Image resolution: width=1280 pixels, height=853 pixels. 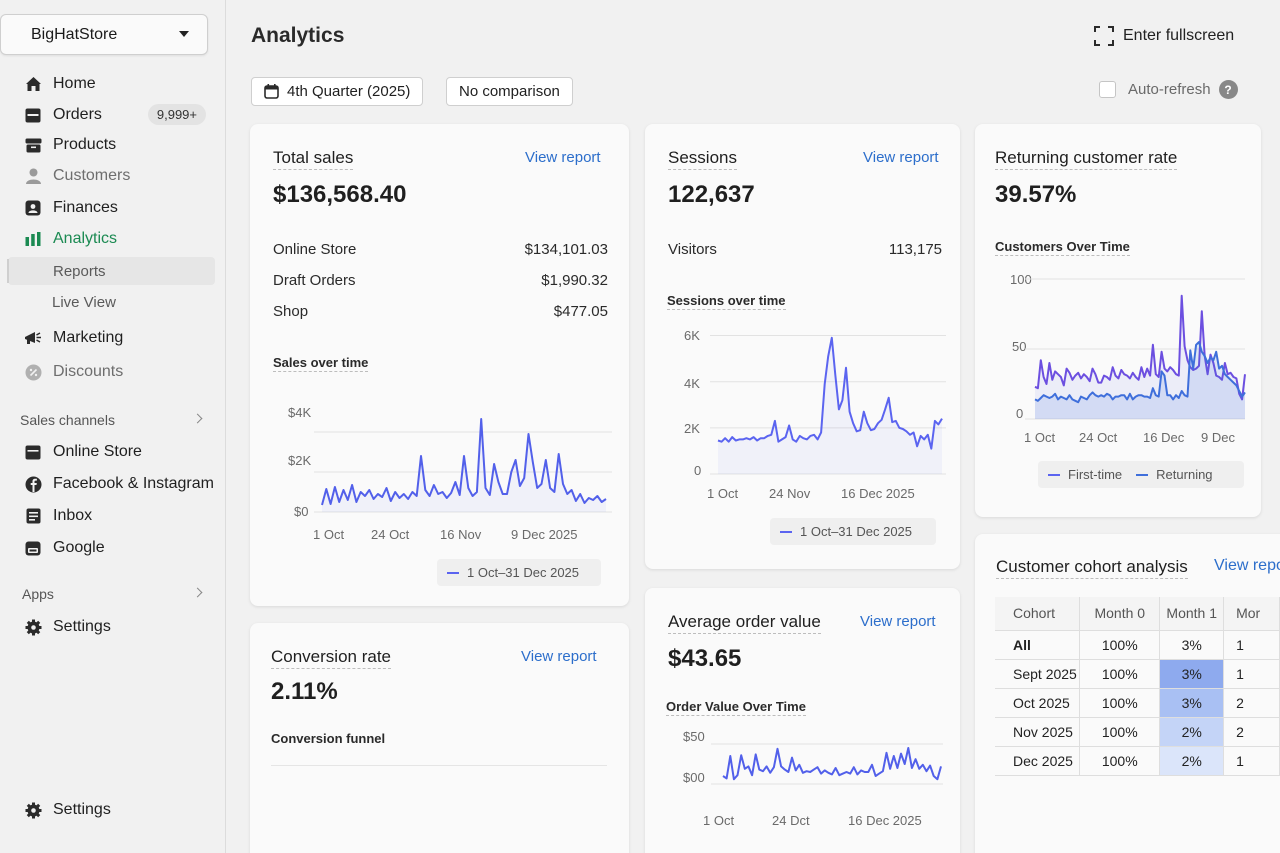 What do you see at coordinates (291, 311) in the screenshot?
I see `sales-row-label: Shop` at bounding box center [291, 311].